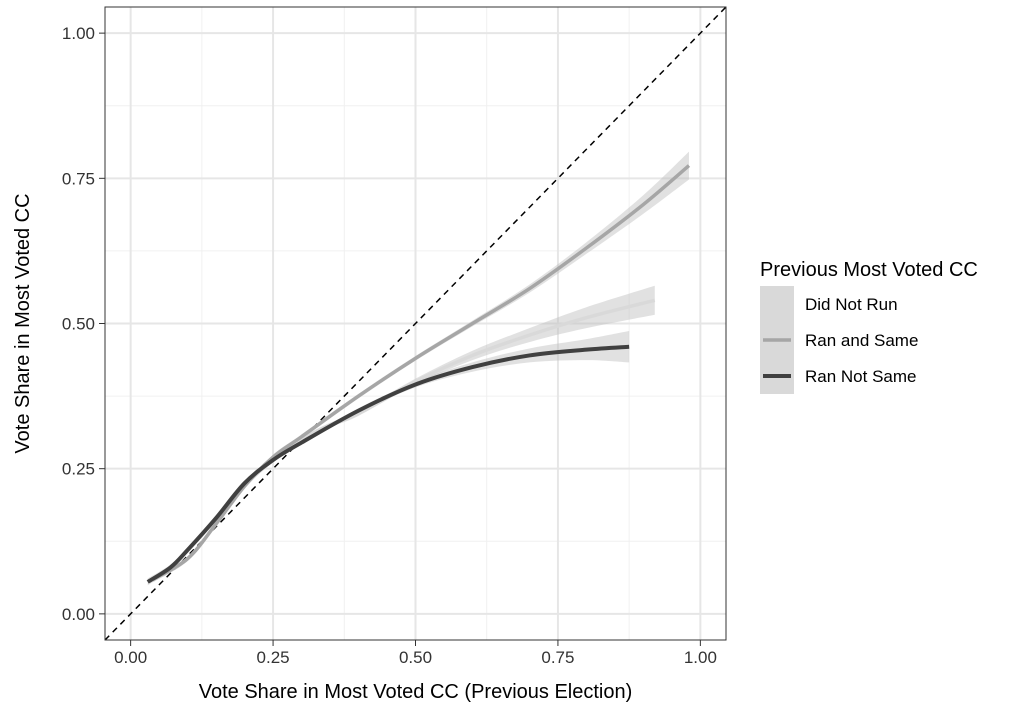 Image resolution: width=1019 pixels, height=709 pixels. Describe the element at coordinates (557, 657) in the screenshot. I see `x-tick-label: 0.75` at that location.